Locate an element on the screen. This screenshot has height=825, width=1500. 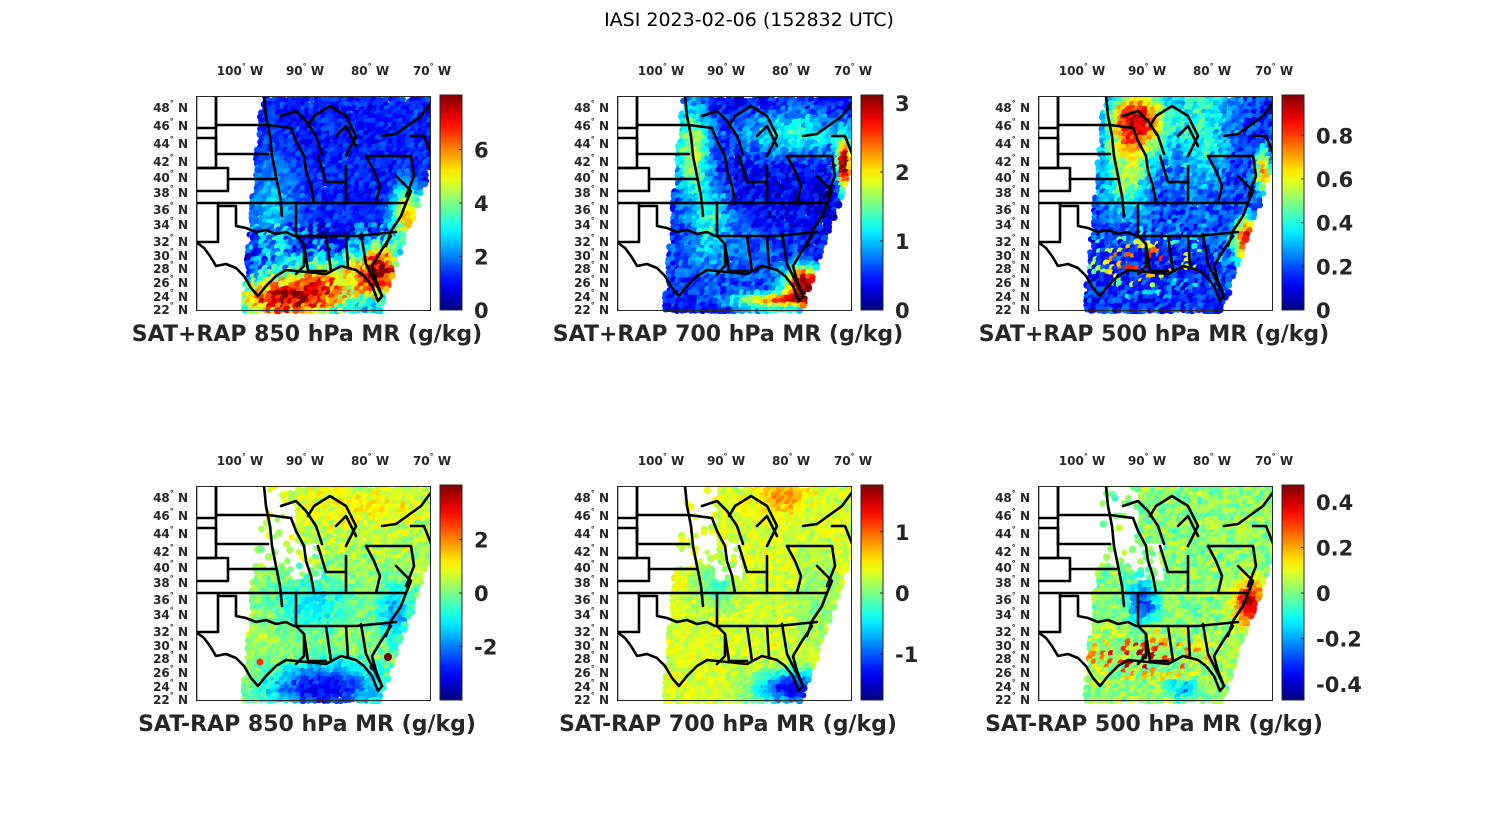
panel-title: SAT+RAP 700 hPa MR (g/kg) is located at coordinates (728, 334).